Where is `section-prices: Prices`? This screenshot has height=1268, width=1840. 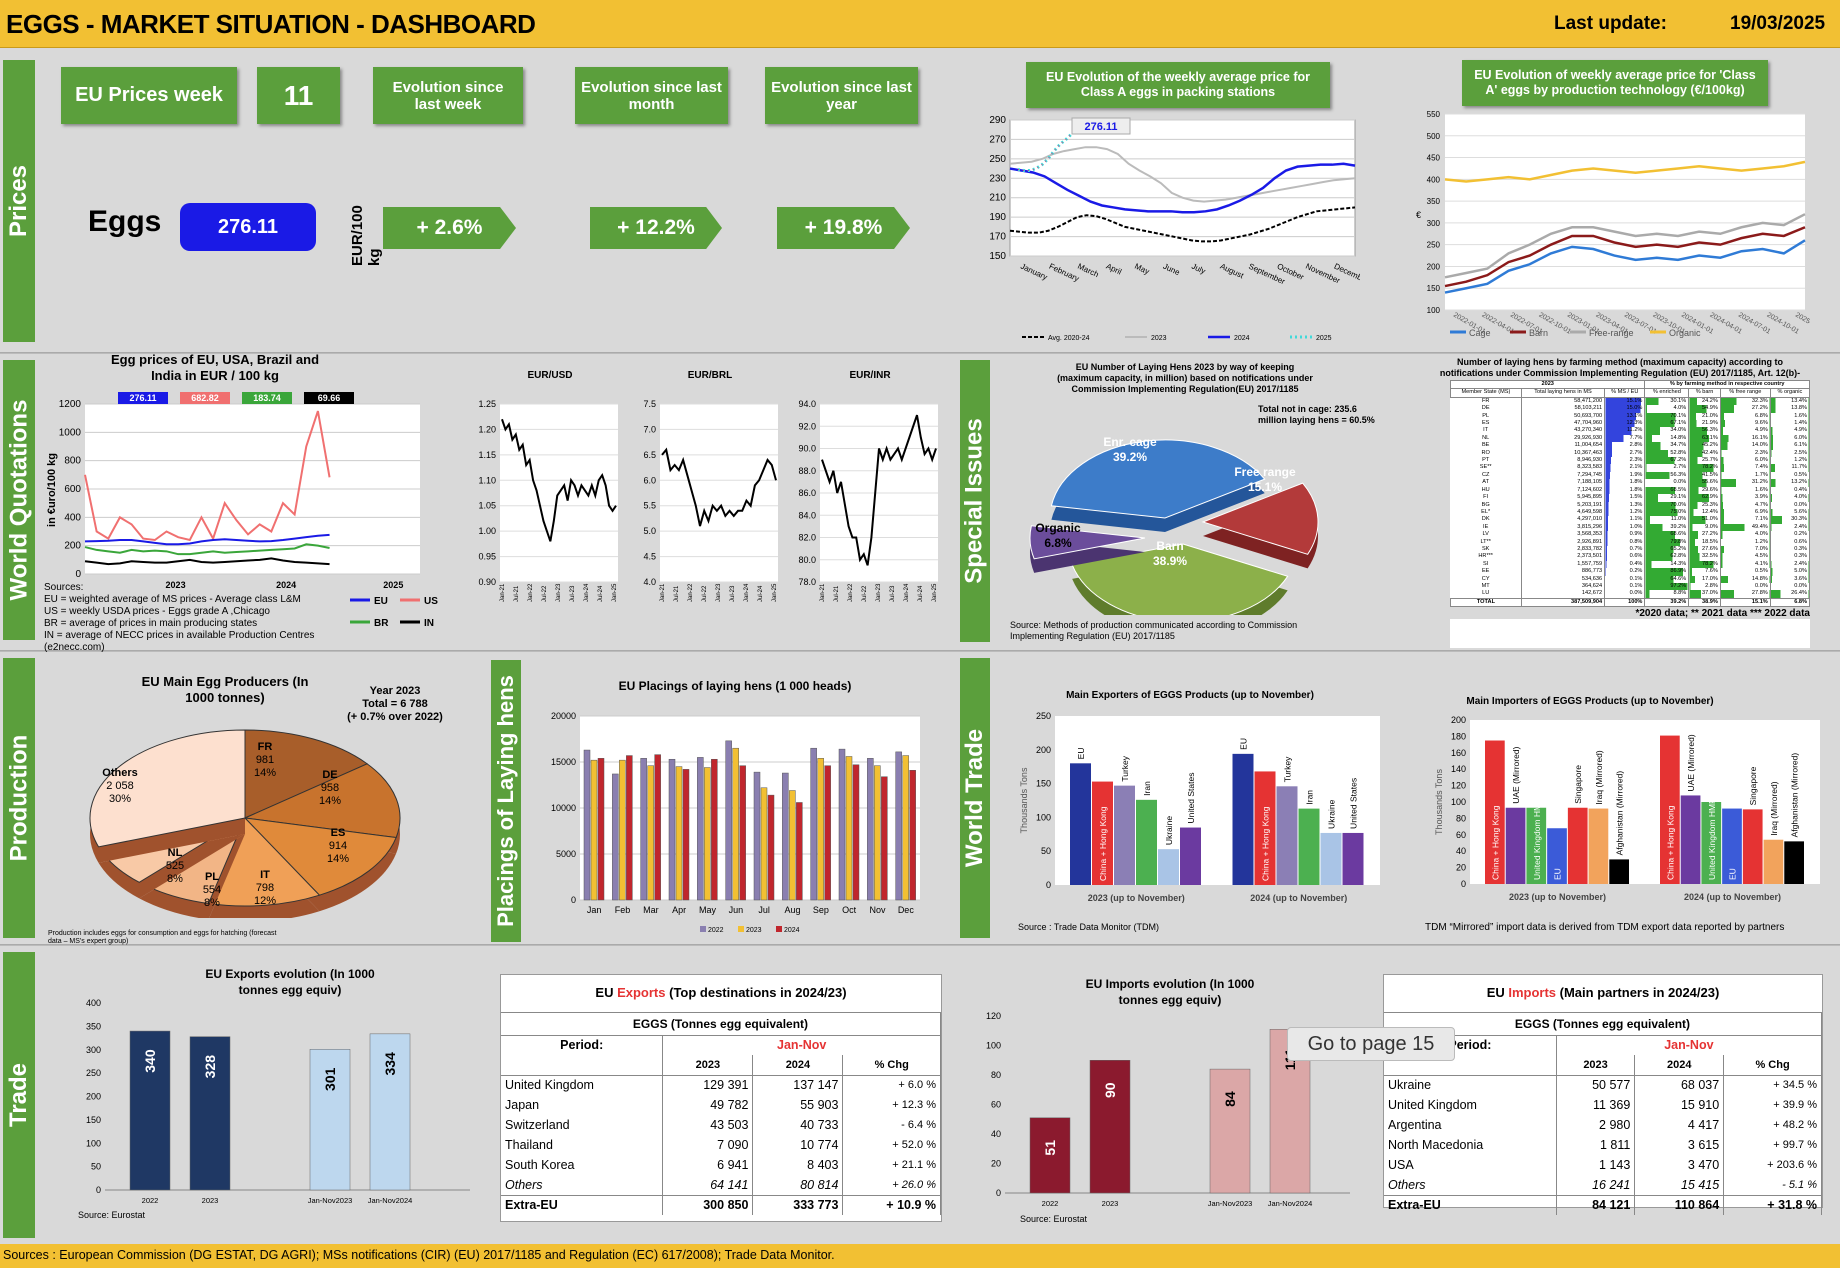 section-prices: Prices is located at coordinates (19, 201).